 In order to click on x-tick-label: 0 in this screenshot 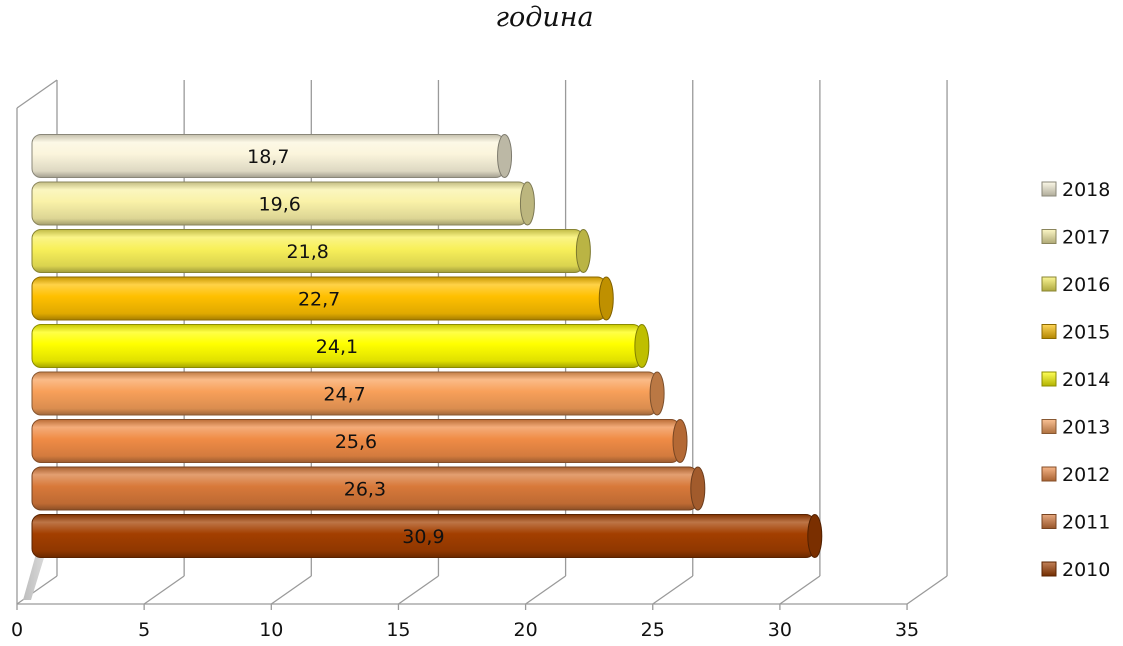, I will do `click(17, 630)`.